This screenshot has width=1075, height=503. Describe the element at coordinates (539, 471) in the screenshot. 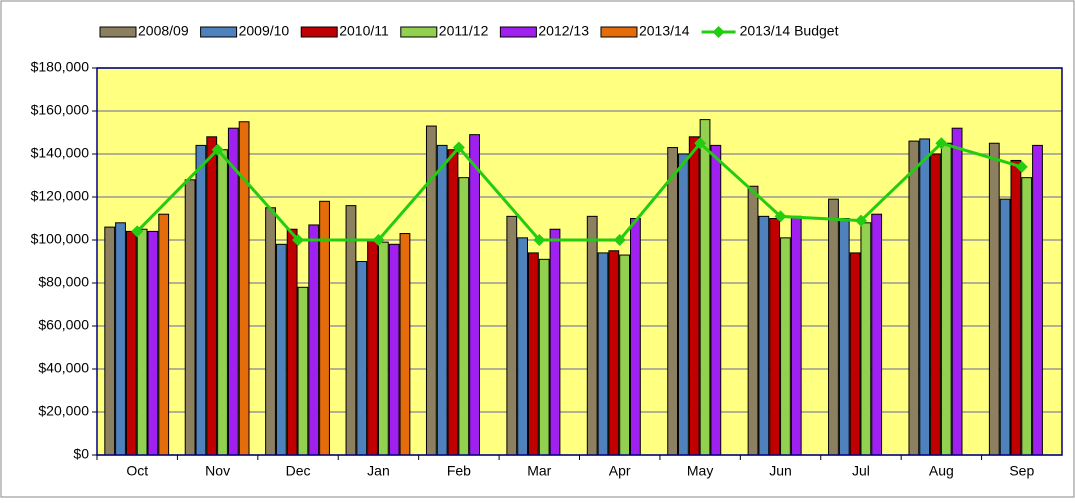

I see `x-tick-label: Mar` at that location.